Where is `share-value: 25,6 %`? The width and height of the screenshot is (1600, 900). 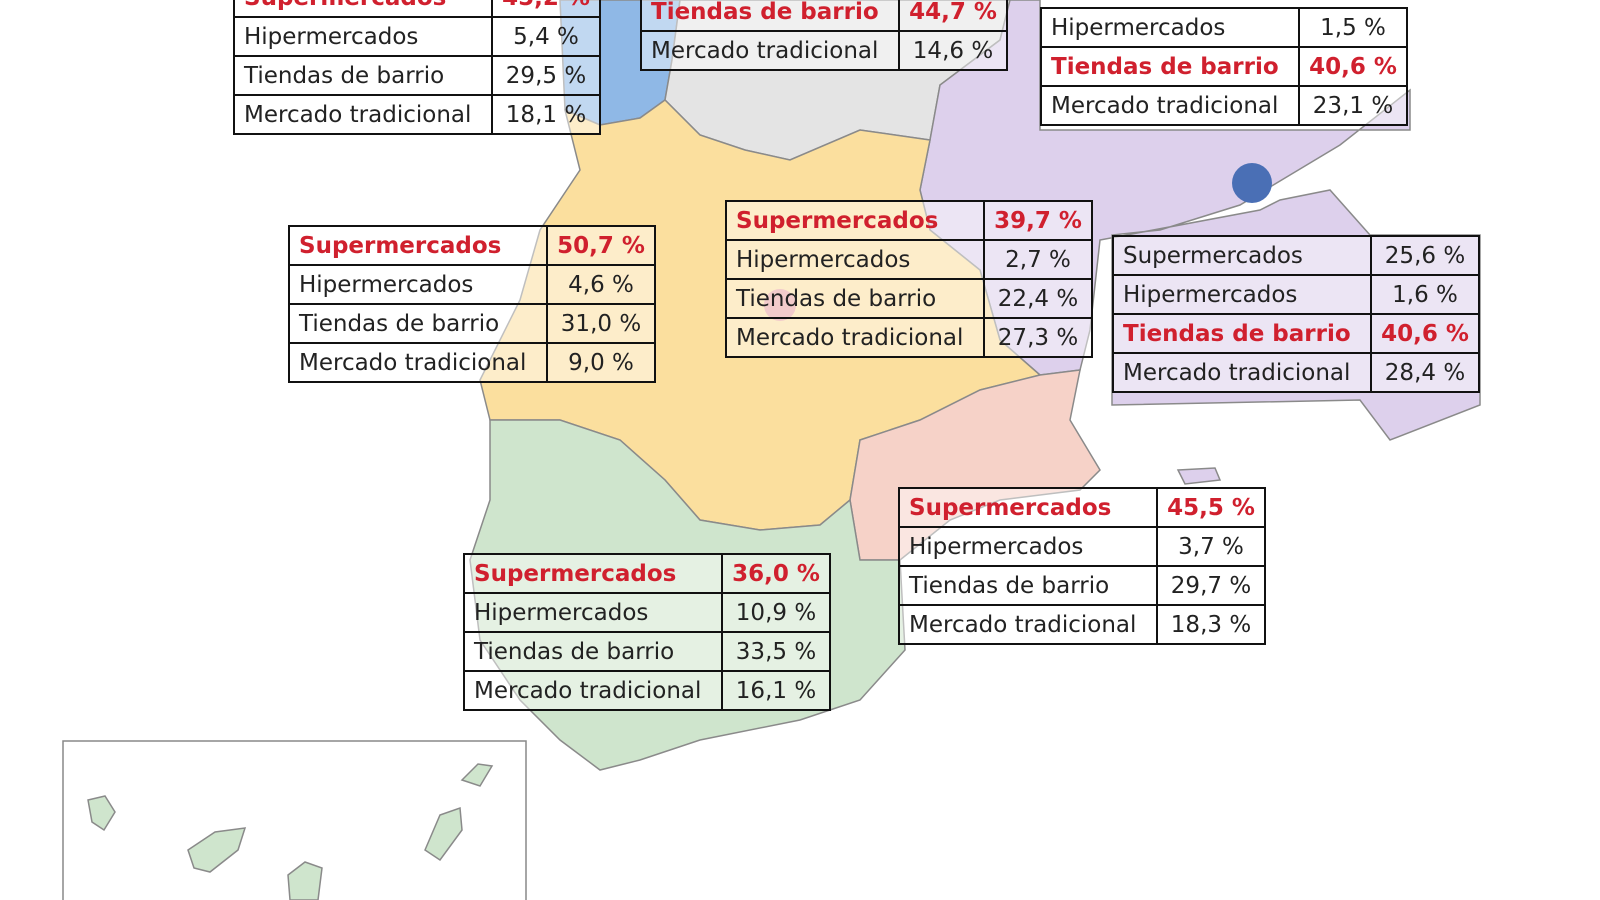 share-value: 25,6 % is located at coordinates (1425, 255).